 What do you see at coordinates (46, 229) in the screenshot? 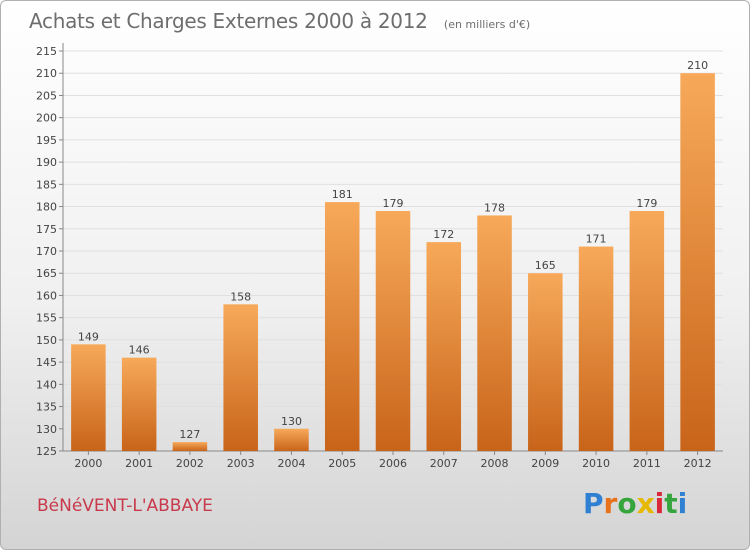
I see `y-tick-label: 175` at bounding box center [46, 229].